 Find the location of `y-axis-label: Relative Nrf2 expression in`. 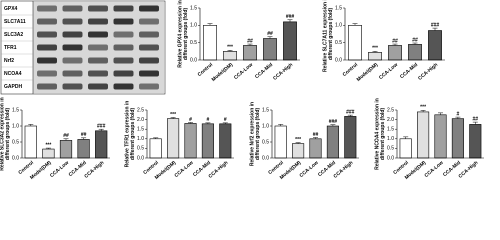

y-axis-label: Relative Nrf2 expression in is located at coordinates (252, 134).